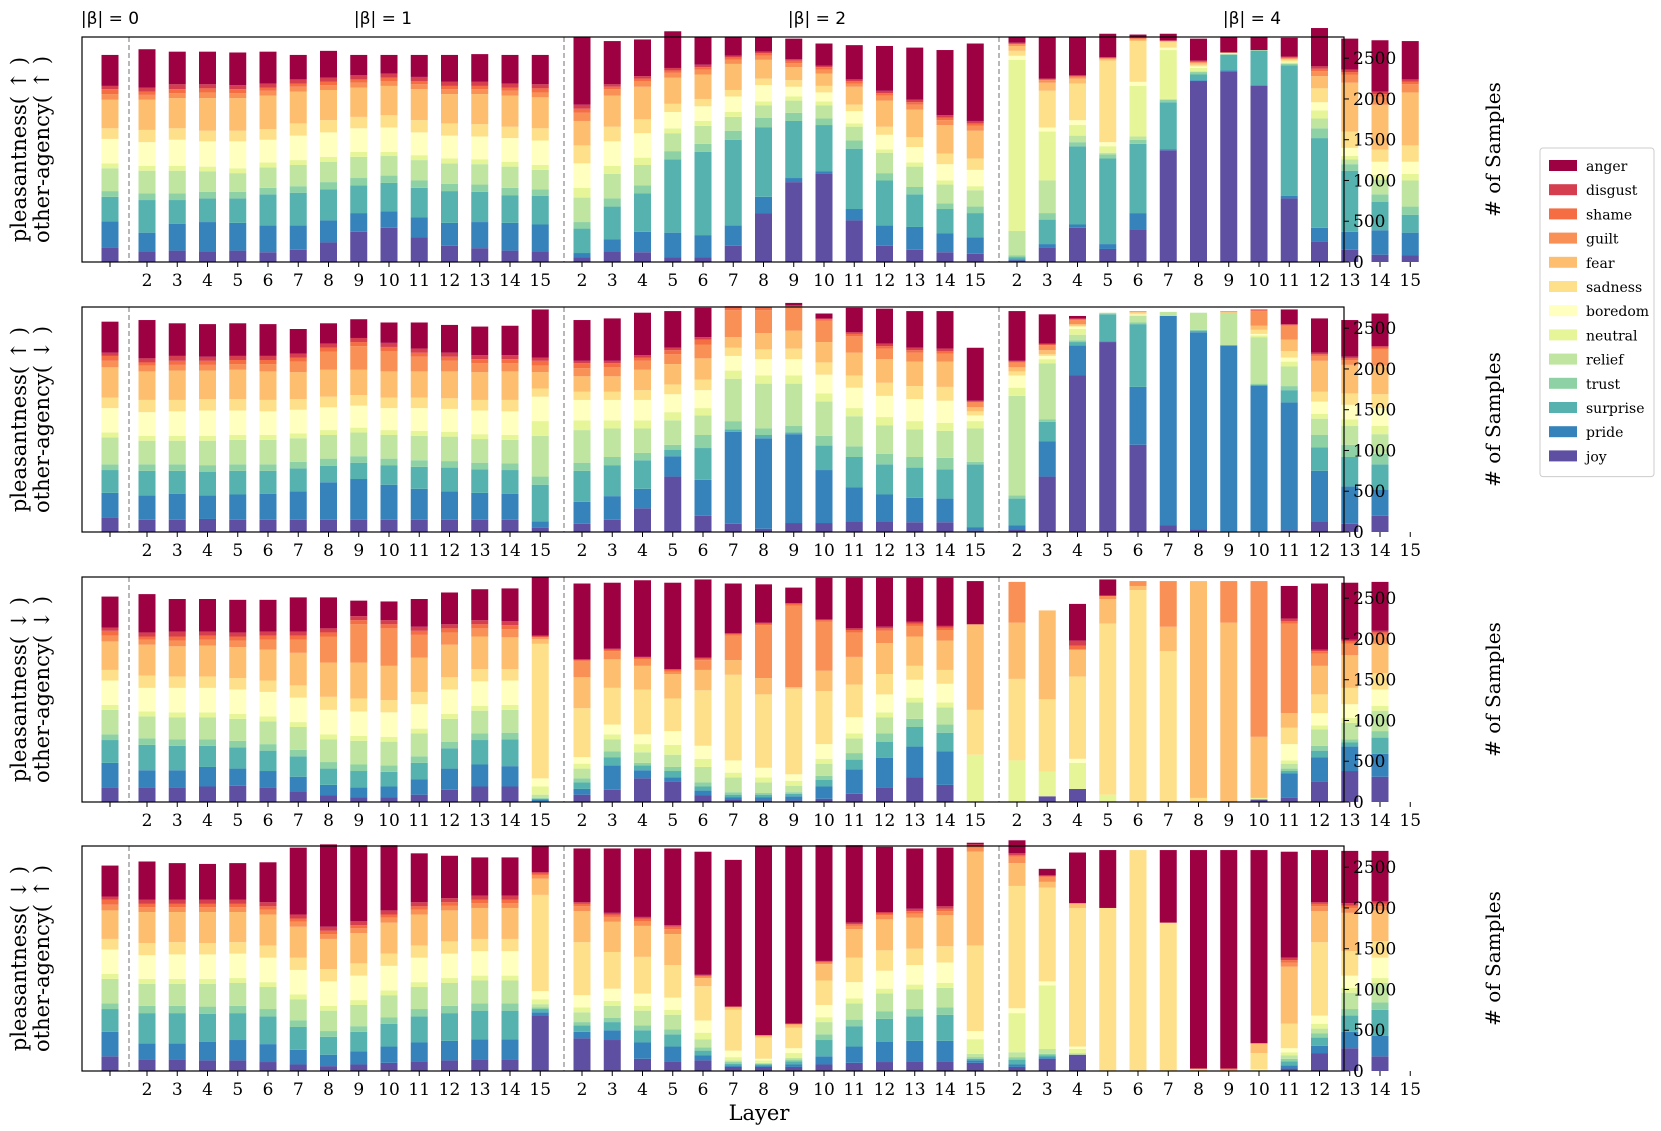  Describe the element at coordinates (1077, 551) in the screenshot. I see `x-tick-label: 4` at that location.